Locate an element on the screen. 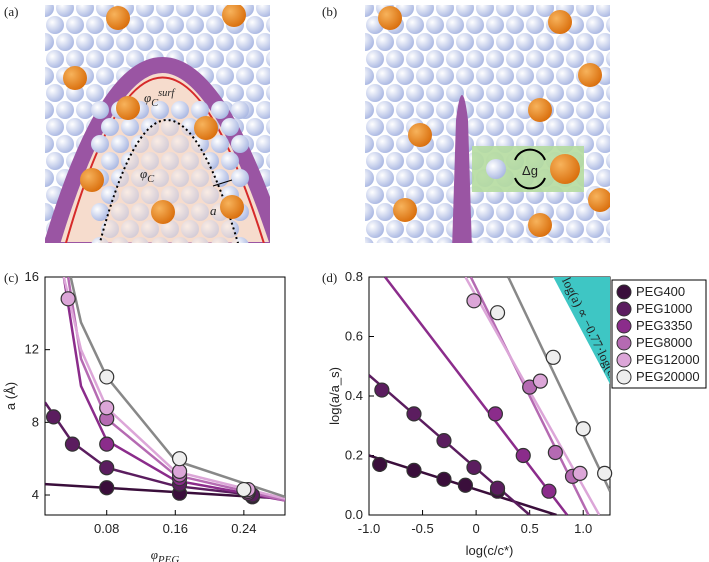 This screenshot has width=709, height=562. protein-tip is located at coordinates (462, 169).